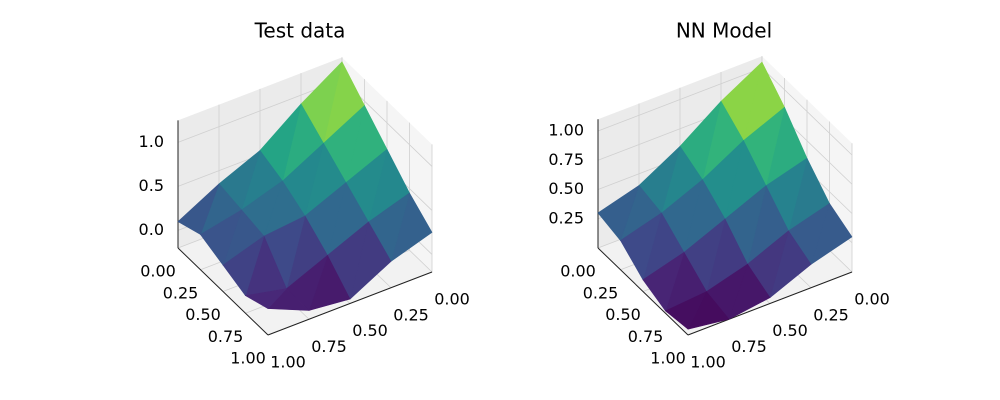  Describe the element at coordinates (724, 31) in the screenshot. I see `chart-title: NN Model` at that location.